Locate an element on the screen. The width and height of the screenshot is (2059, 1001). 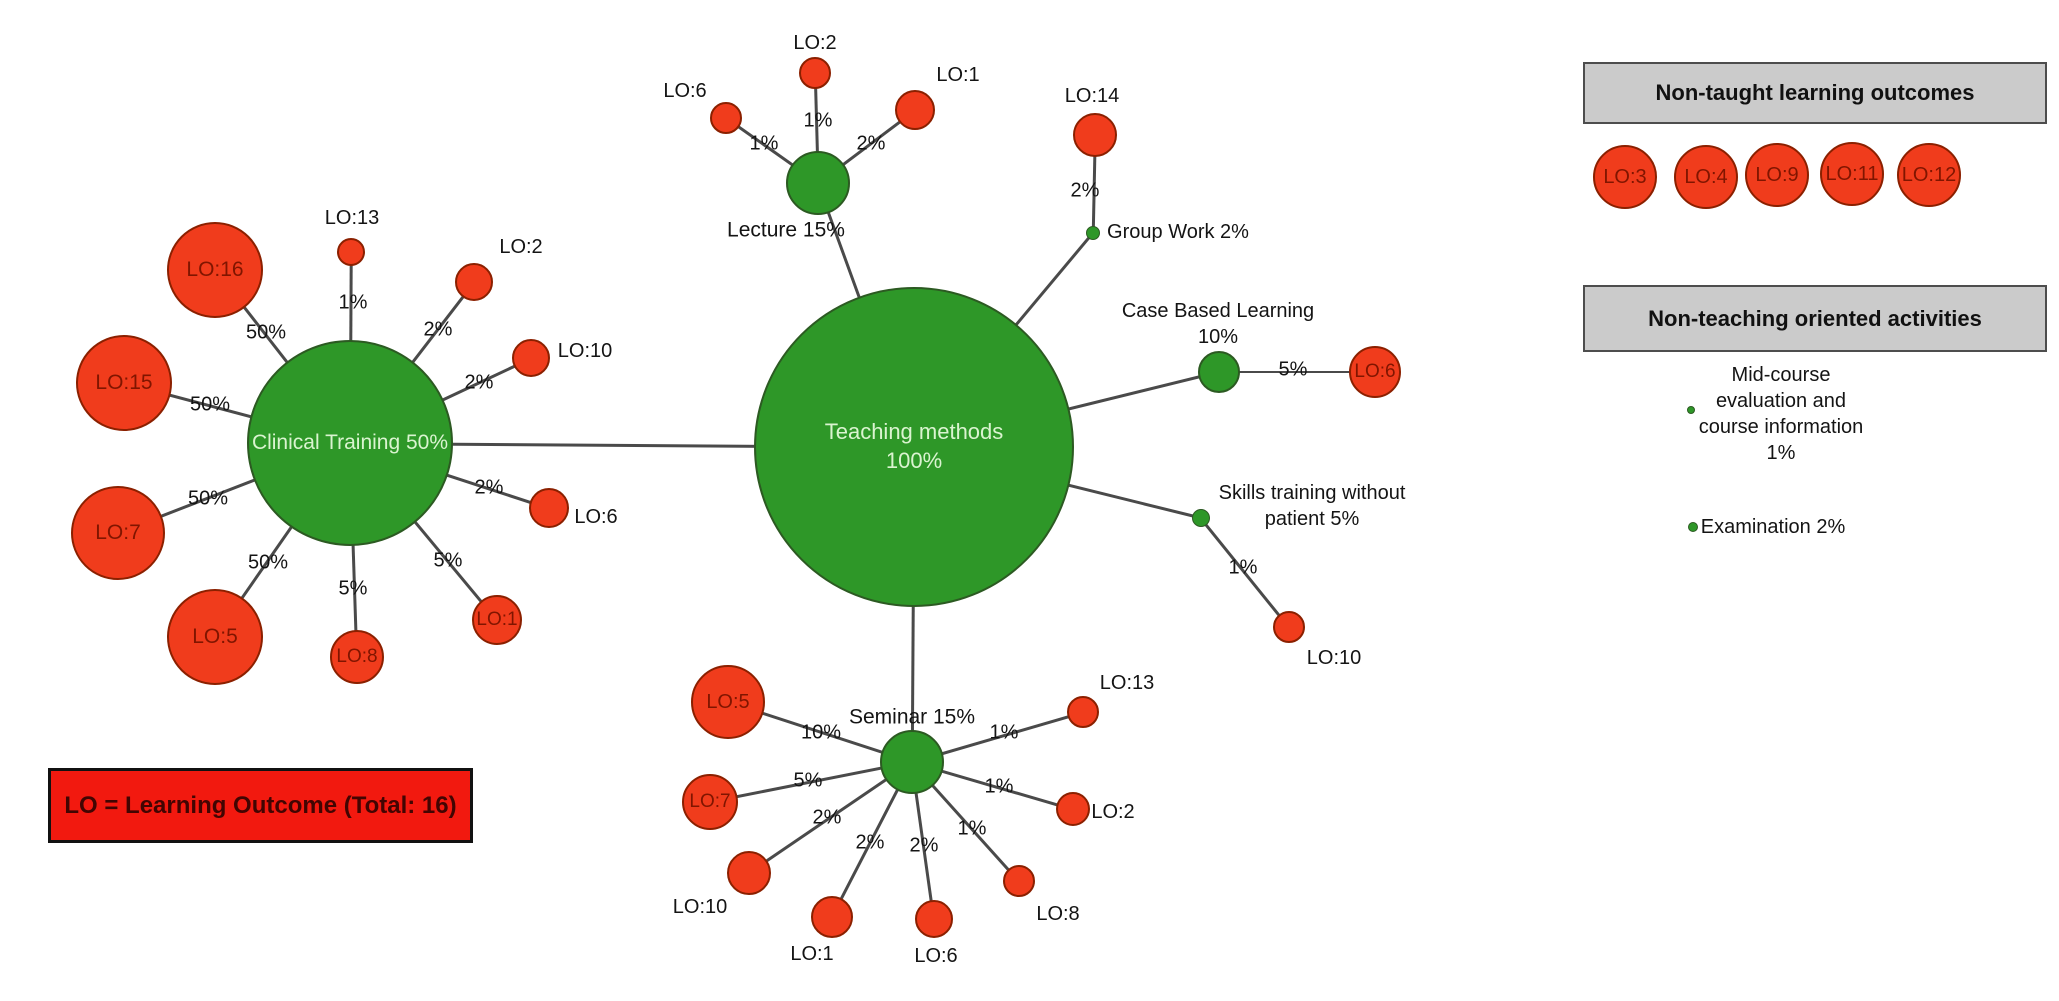
edge-label-clinical-ct-lo15: 50% is located at coordinates (210, 404).